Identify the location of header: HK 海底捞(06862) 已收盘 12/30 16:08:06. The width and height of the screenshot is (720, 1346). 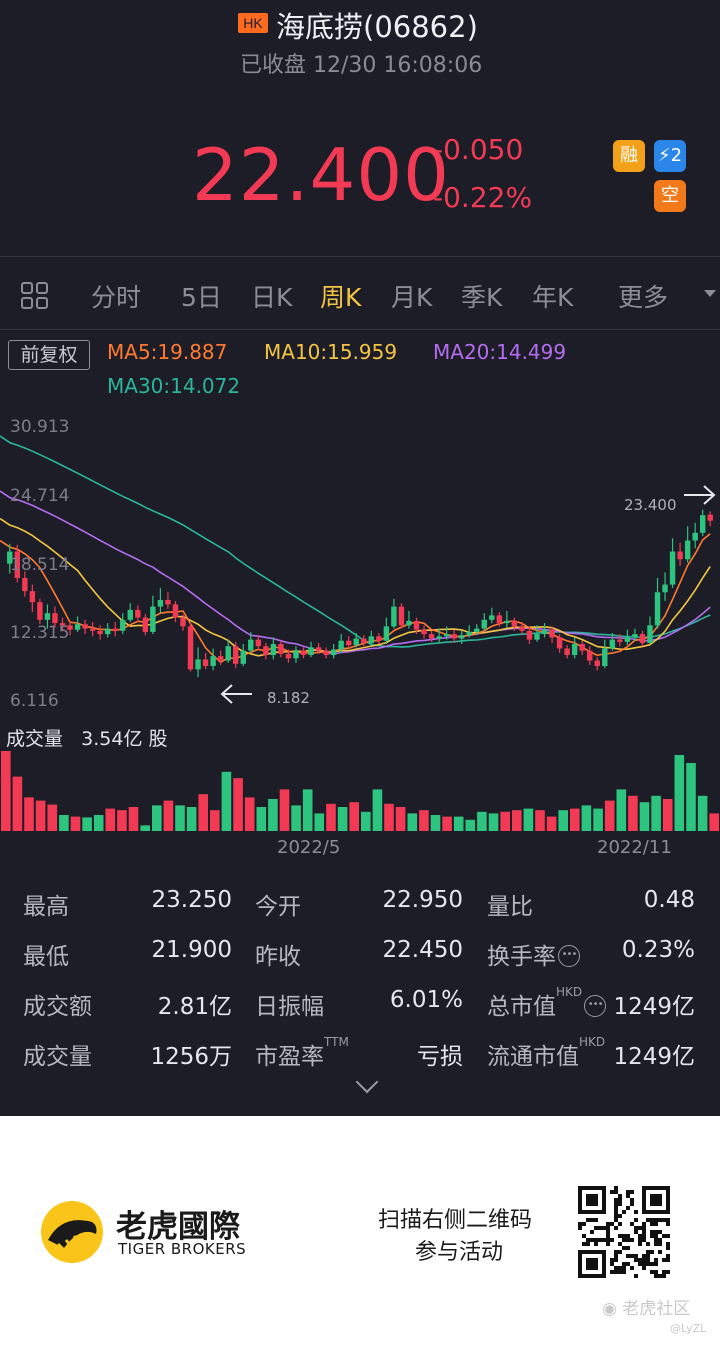
(360, 45).